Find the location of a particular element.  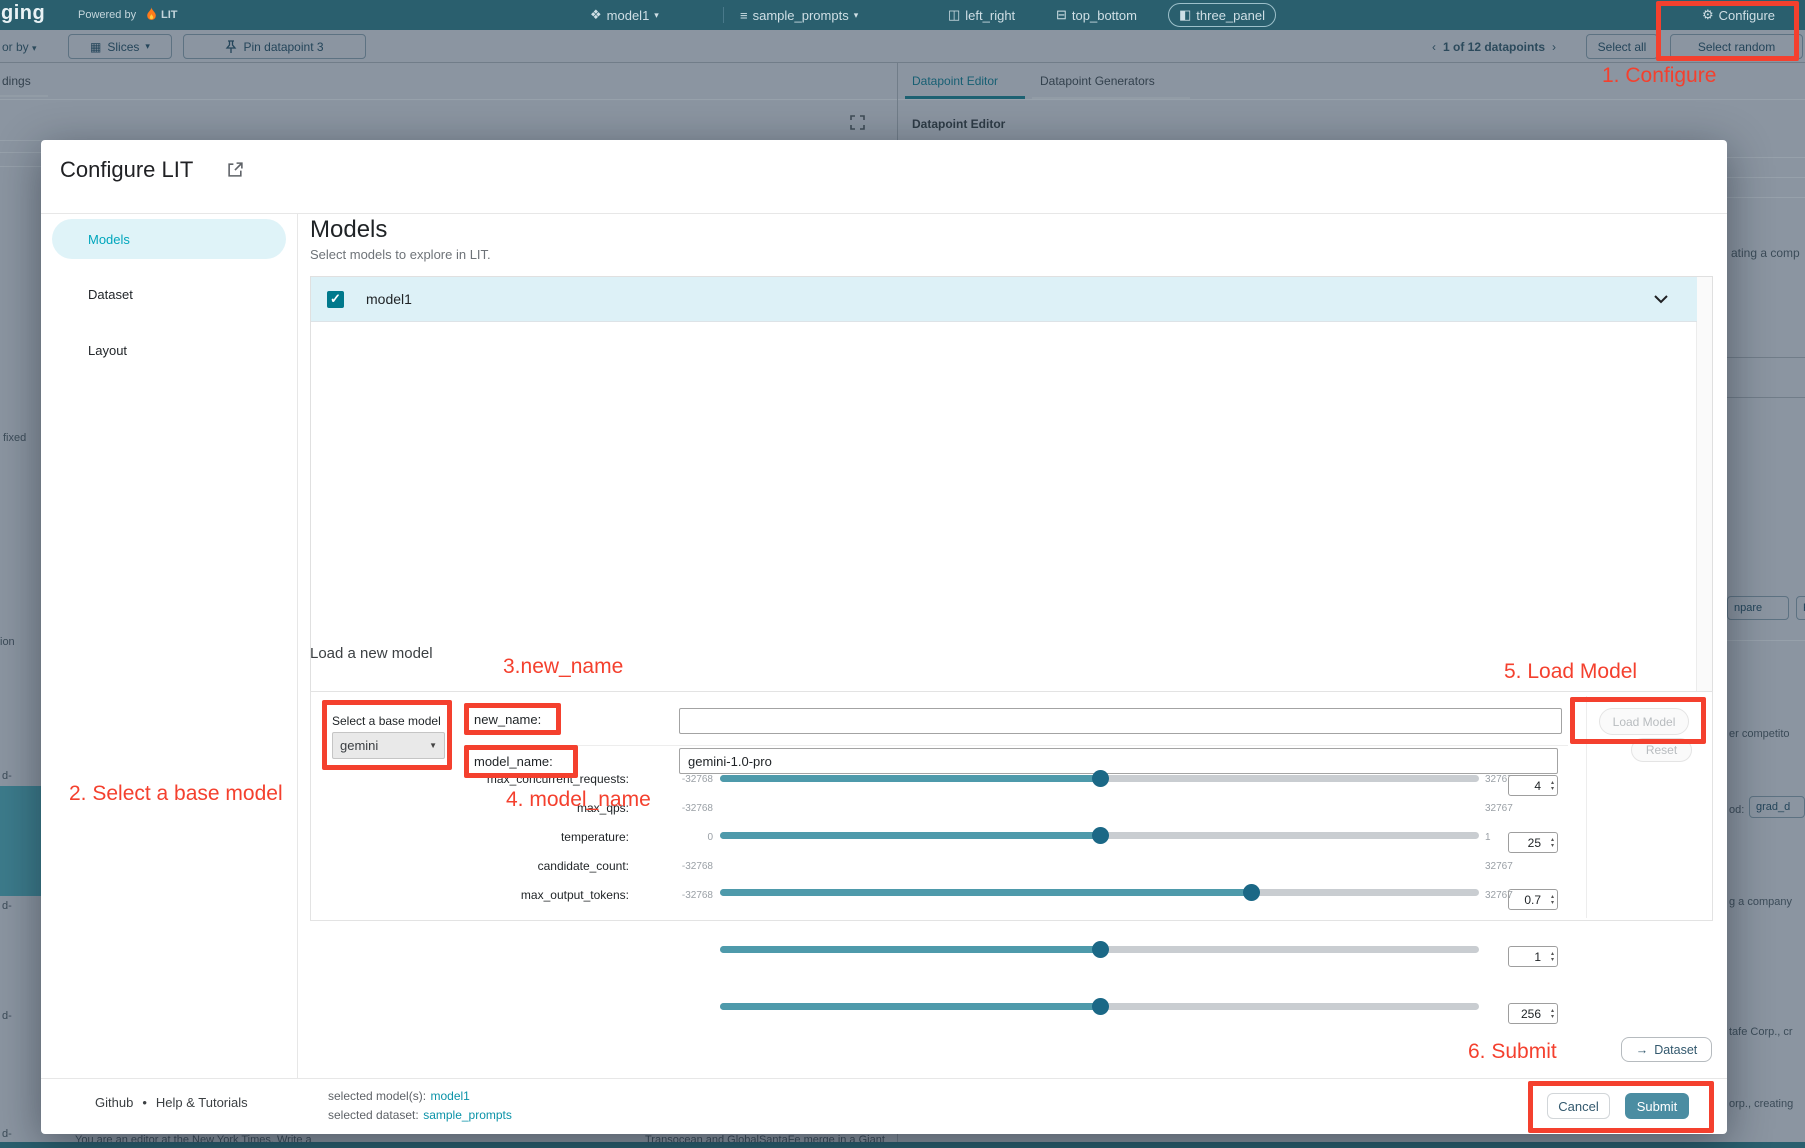

annotation-box-configure is located at coordinates (1727, 31).